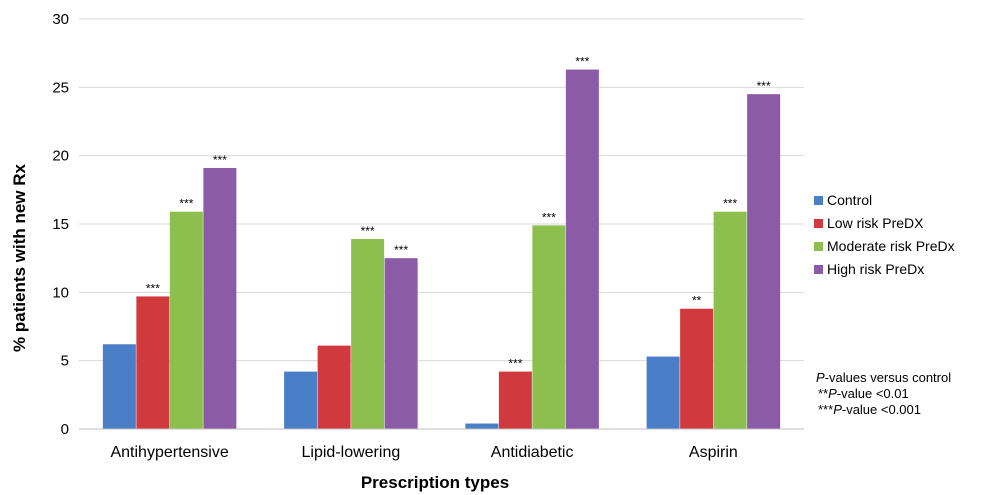 The height and width of the screenshot is (495, 981). I want to click on legend-label: Moderate risk PreDx, so click(891, 246).